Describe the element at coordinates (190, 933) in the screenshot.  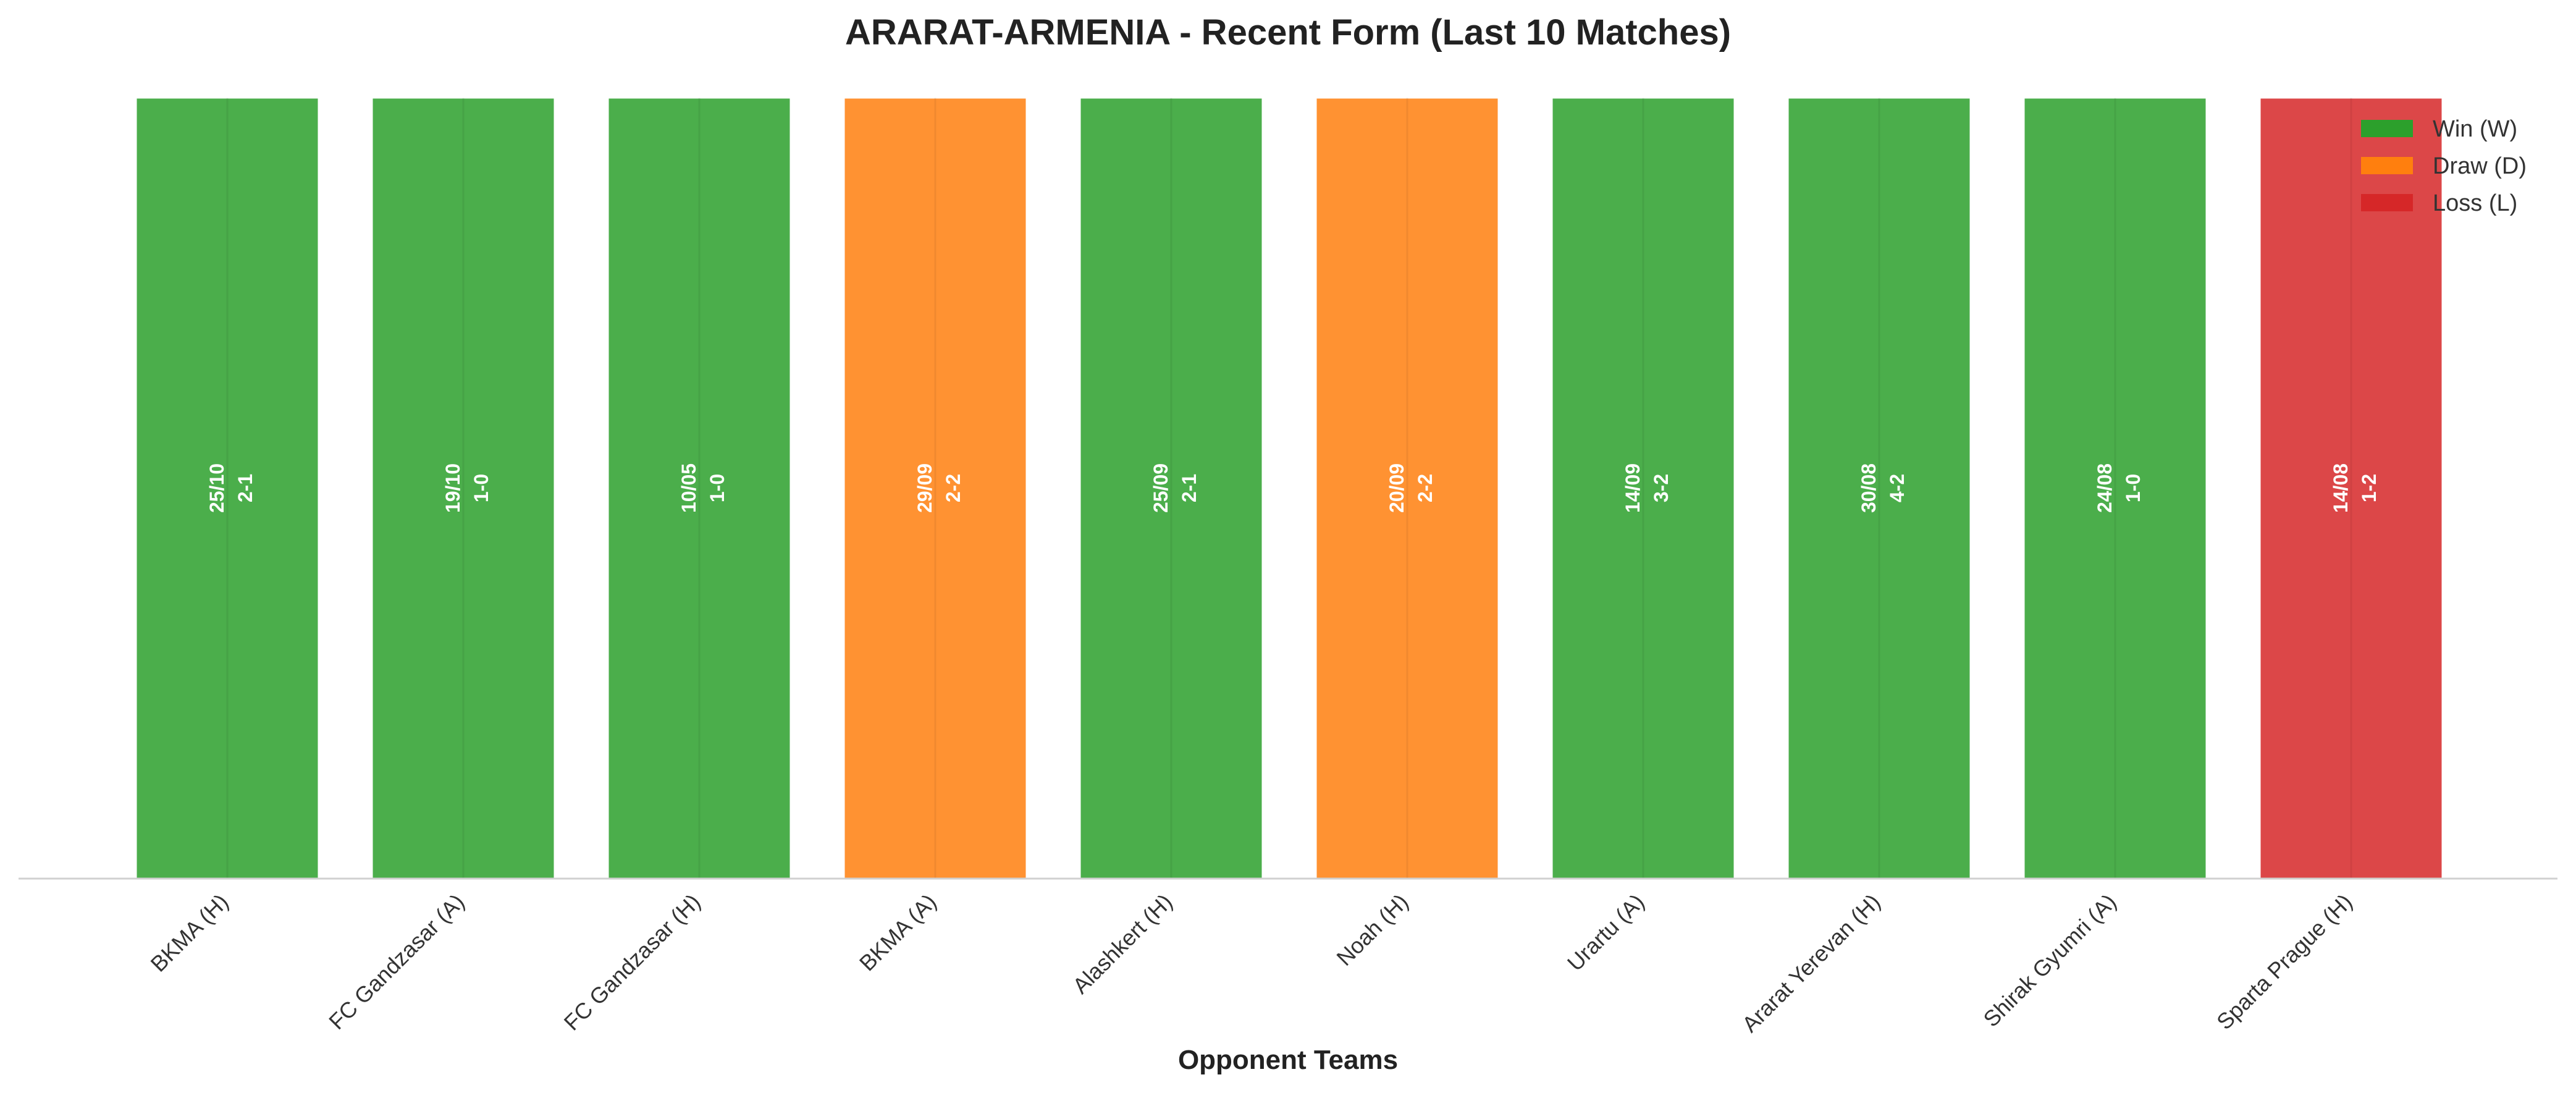
I see `x-tick-label: BKMA (H)` at that location.